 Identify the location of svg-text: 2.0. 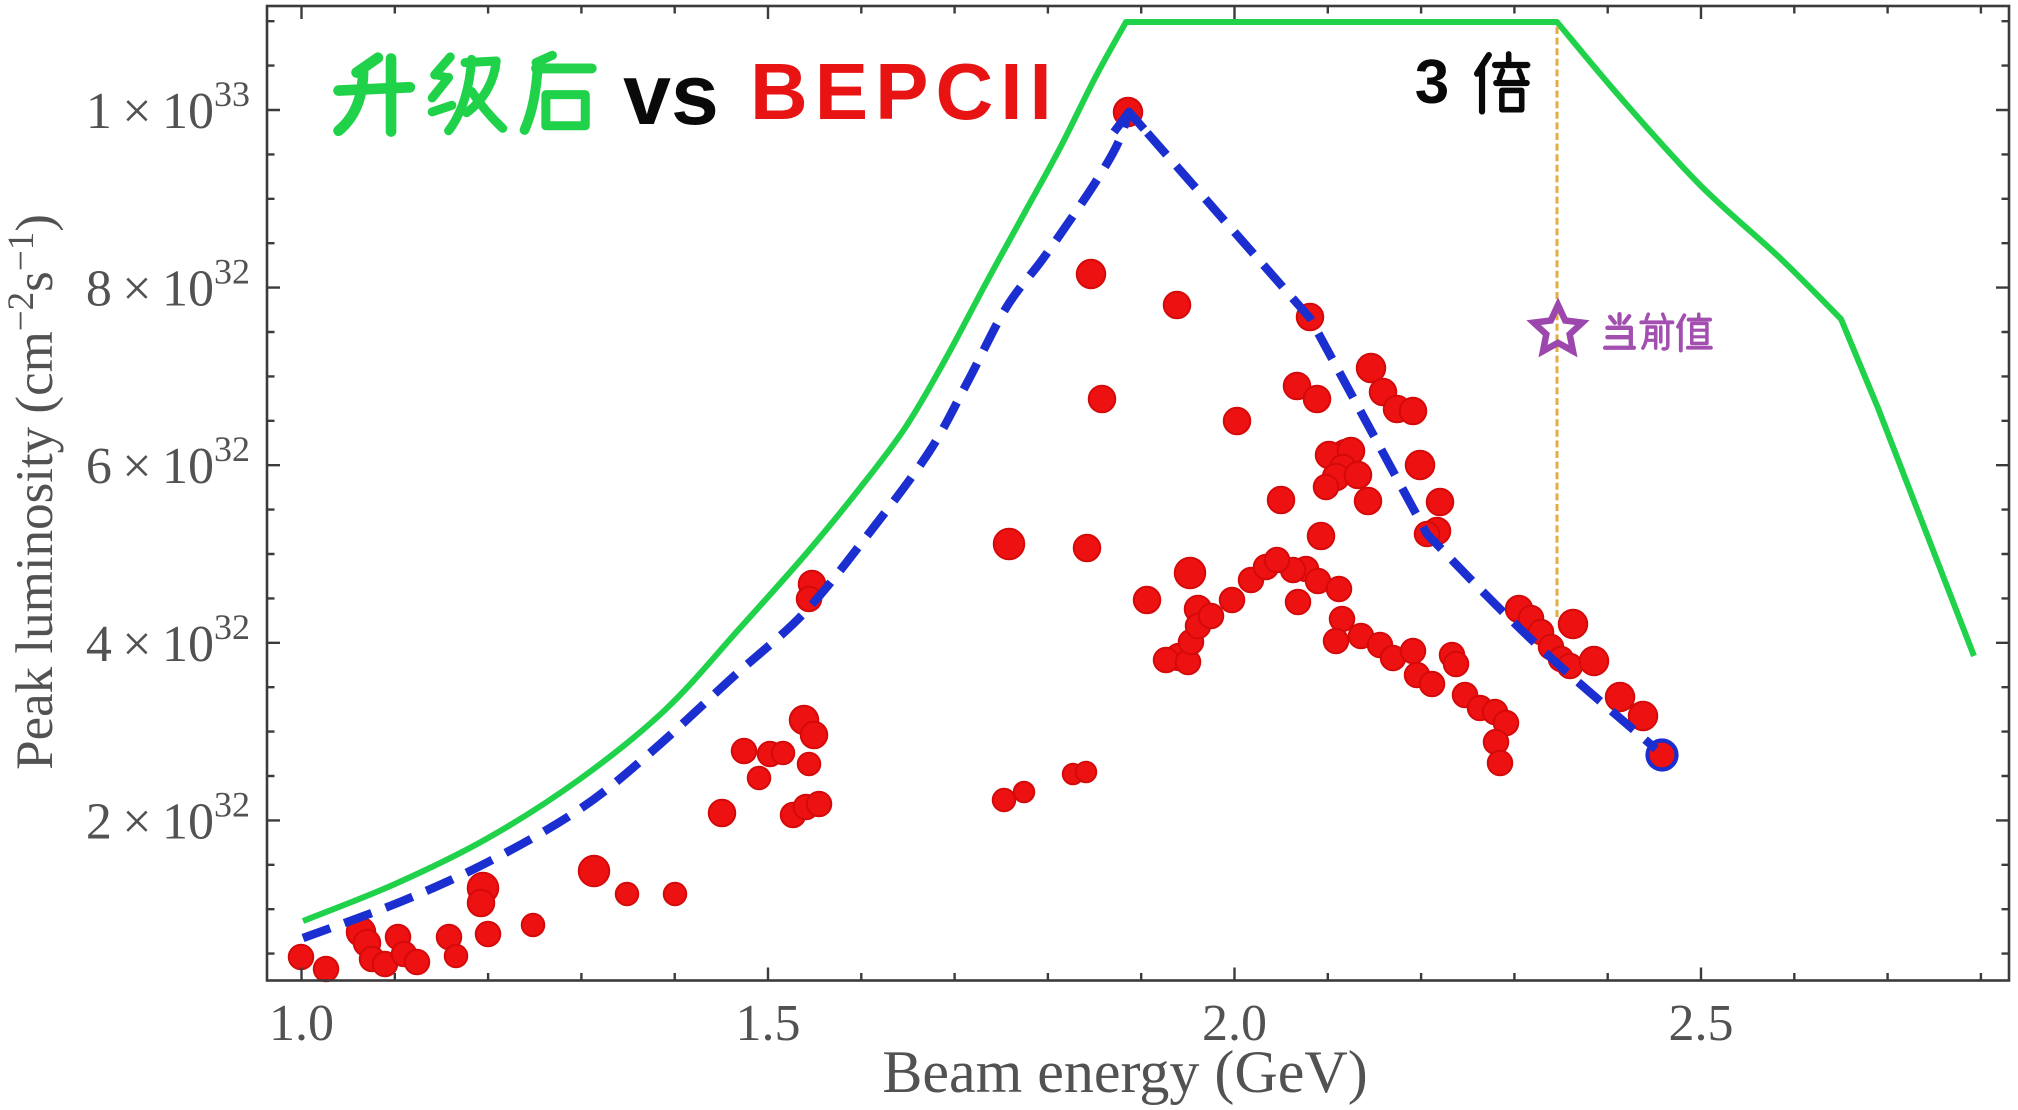
(1234, 1023).